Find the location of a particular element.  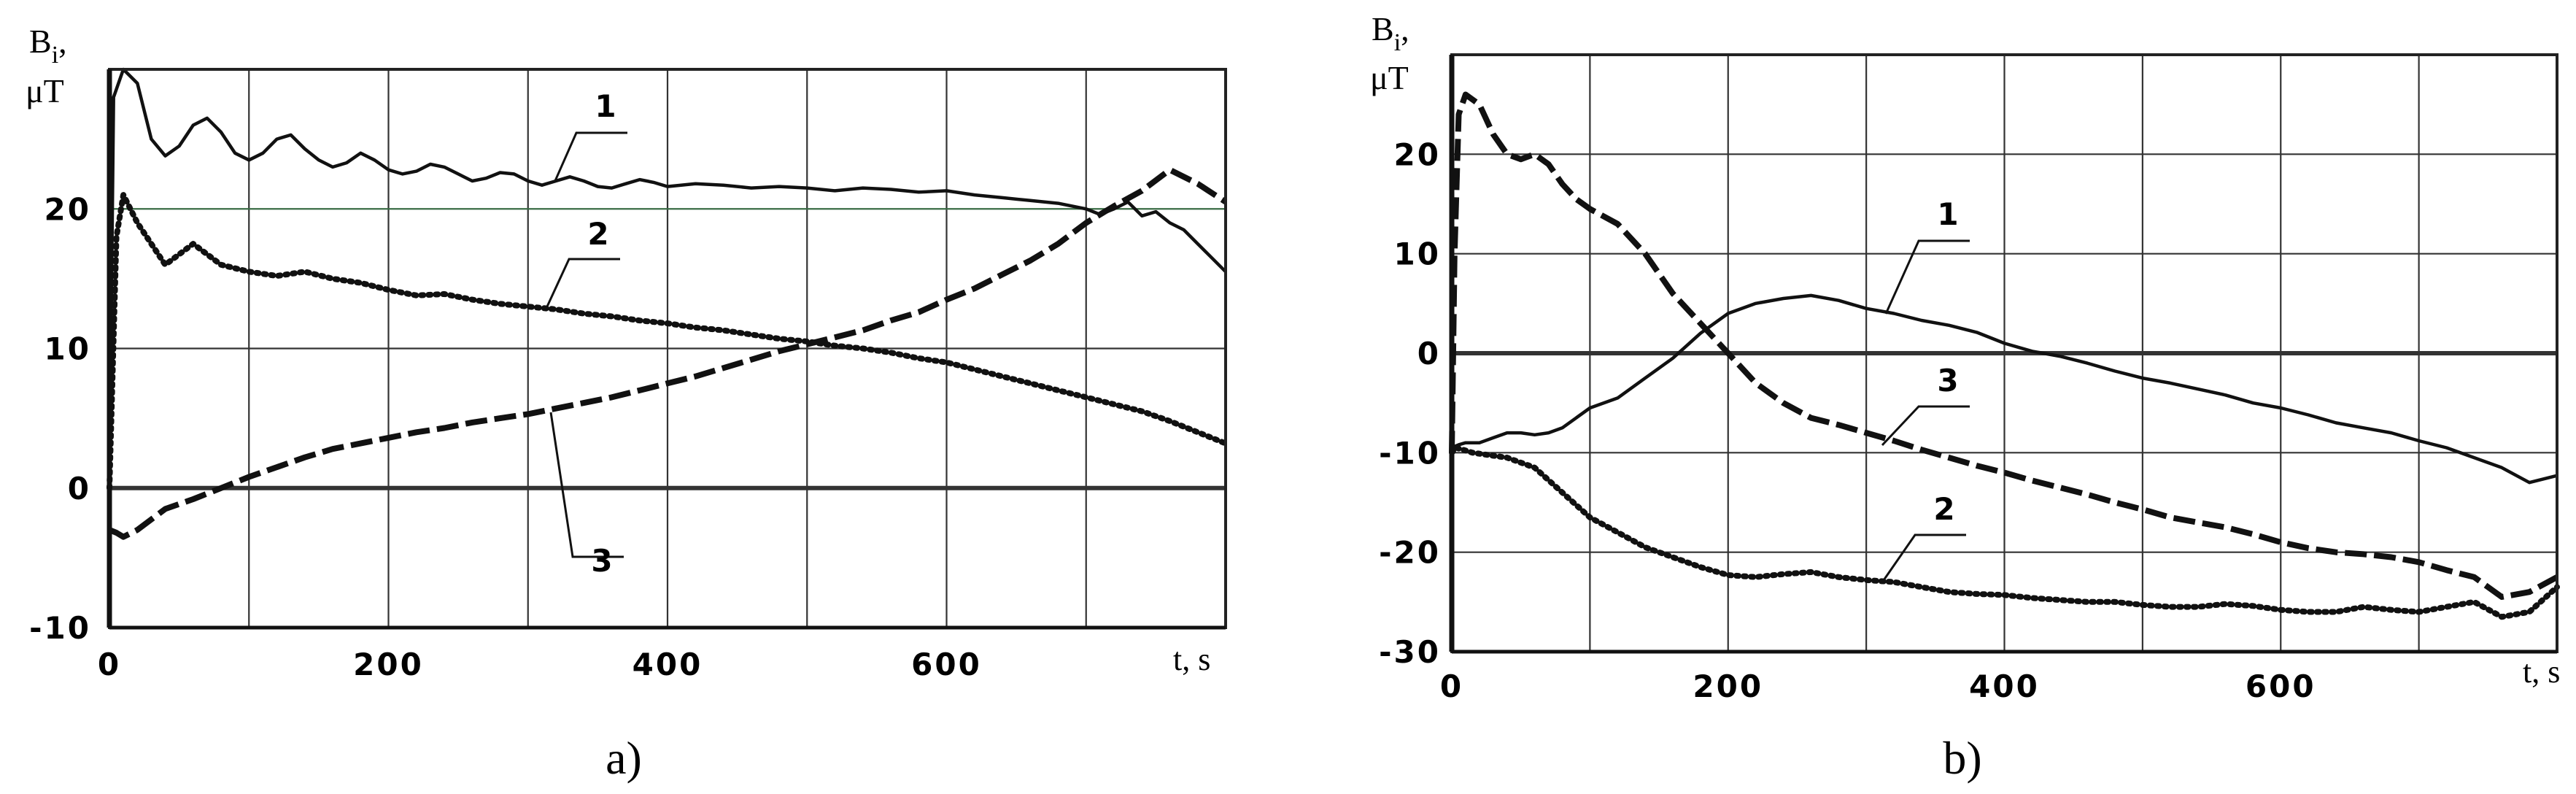

y-tick-label: -30 is located at coordinates (1410, 652).